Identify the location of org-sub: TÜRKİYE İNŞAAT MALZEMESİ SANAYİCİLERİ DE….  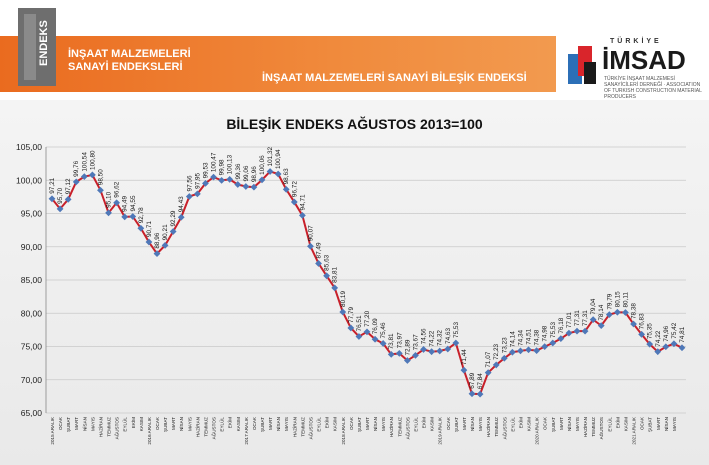
(653, 88).